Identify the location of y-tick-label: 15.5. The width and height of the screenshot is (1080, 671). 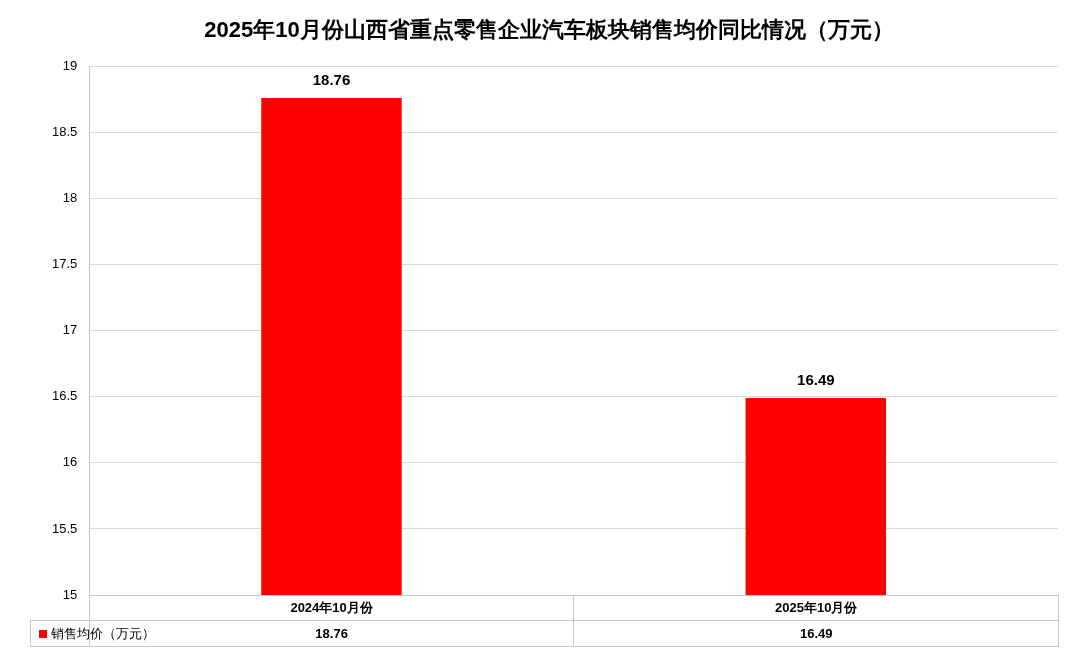
(64, 528).